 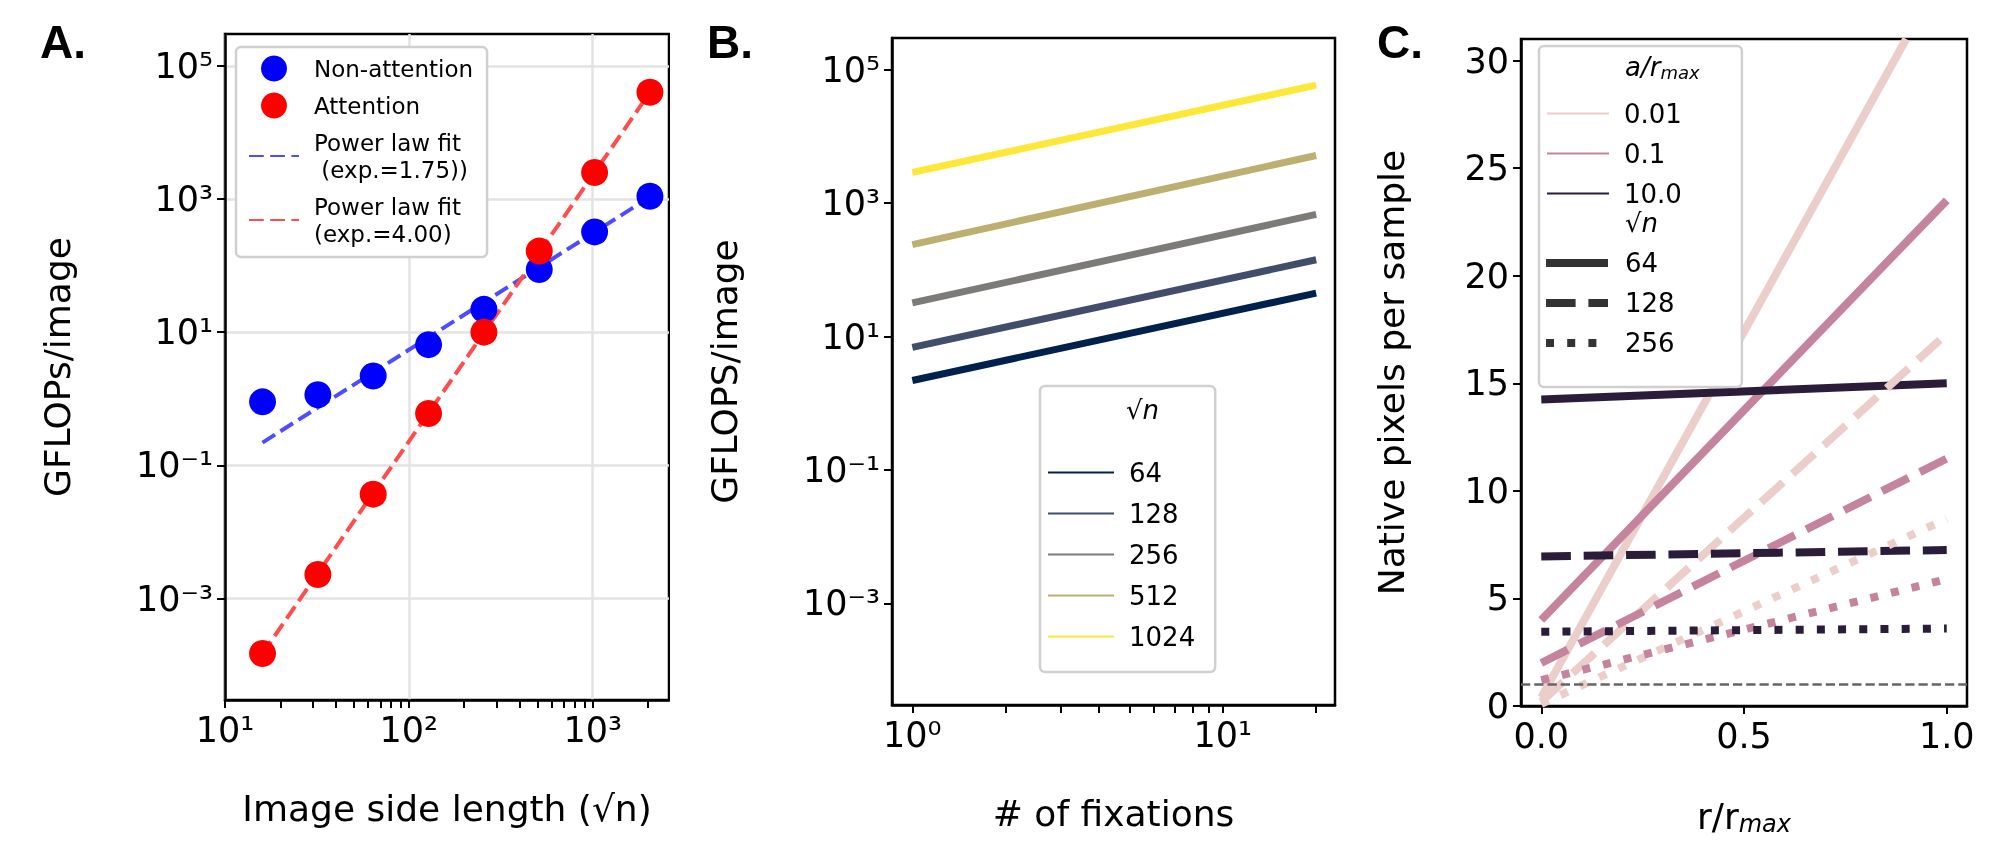 I want to click on legend-label: 512, so click(x=1154, y=595).